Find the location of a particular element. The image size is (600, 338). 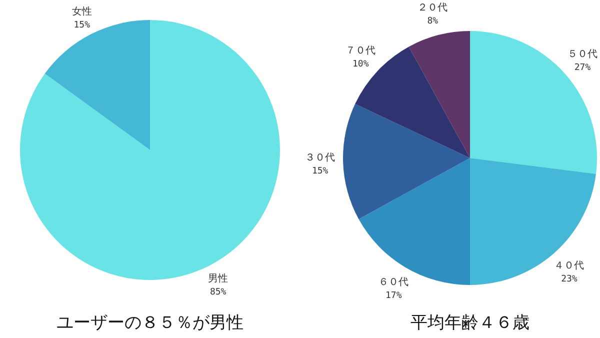

text: 平均年齢４６歳 is located at coordinates (470, 323).